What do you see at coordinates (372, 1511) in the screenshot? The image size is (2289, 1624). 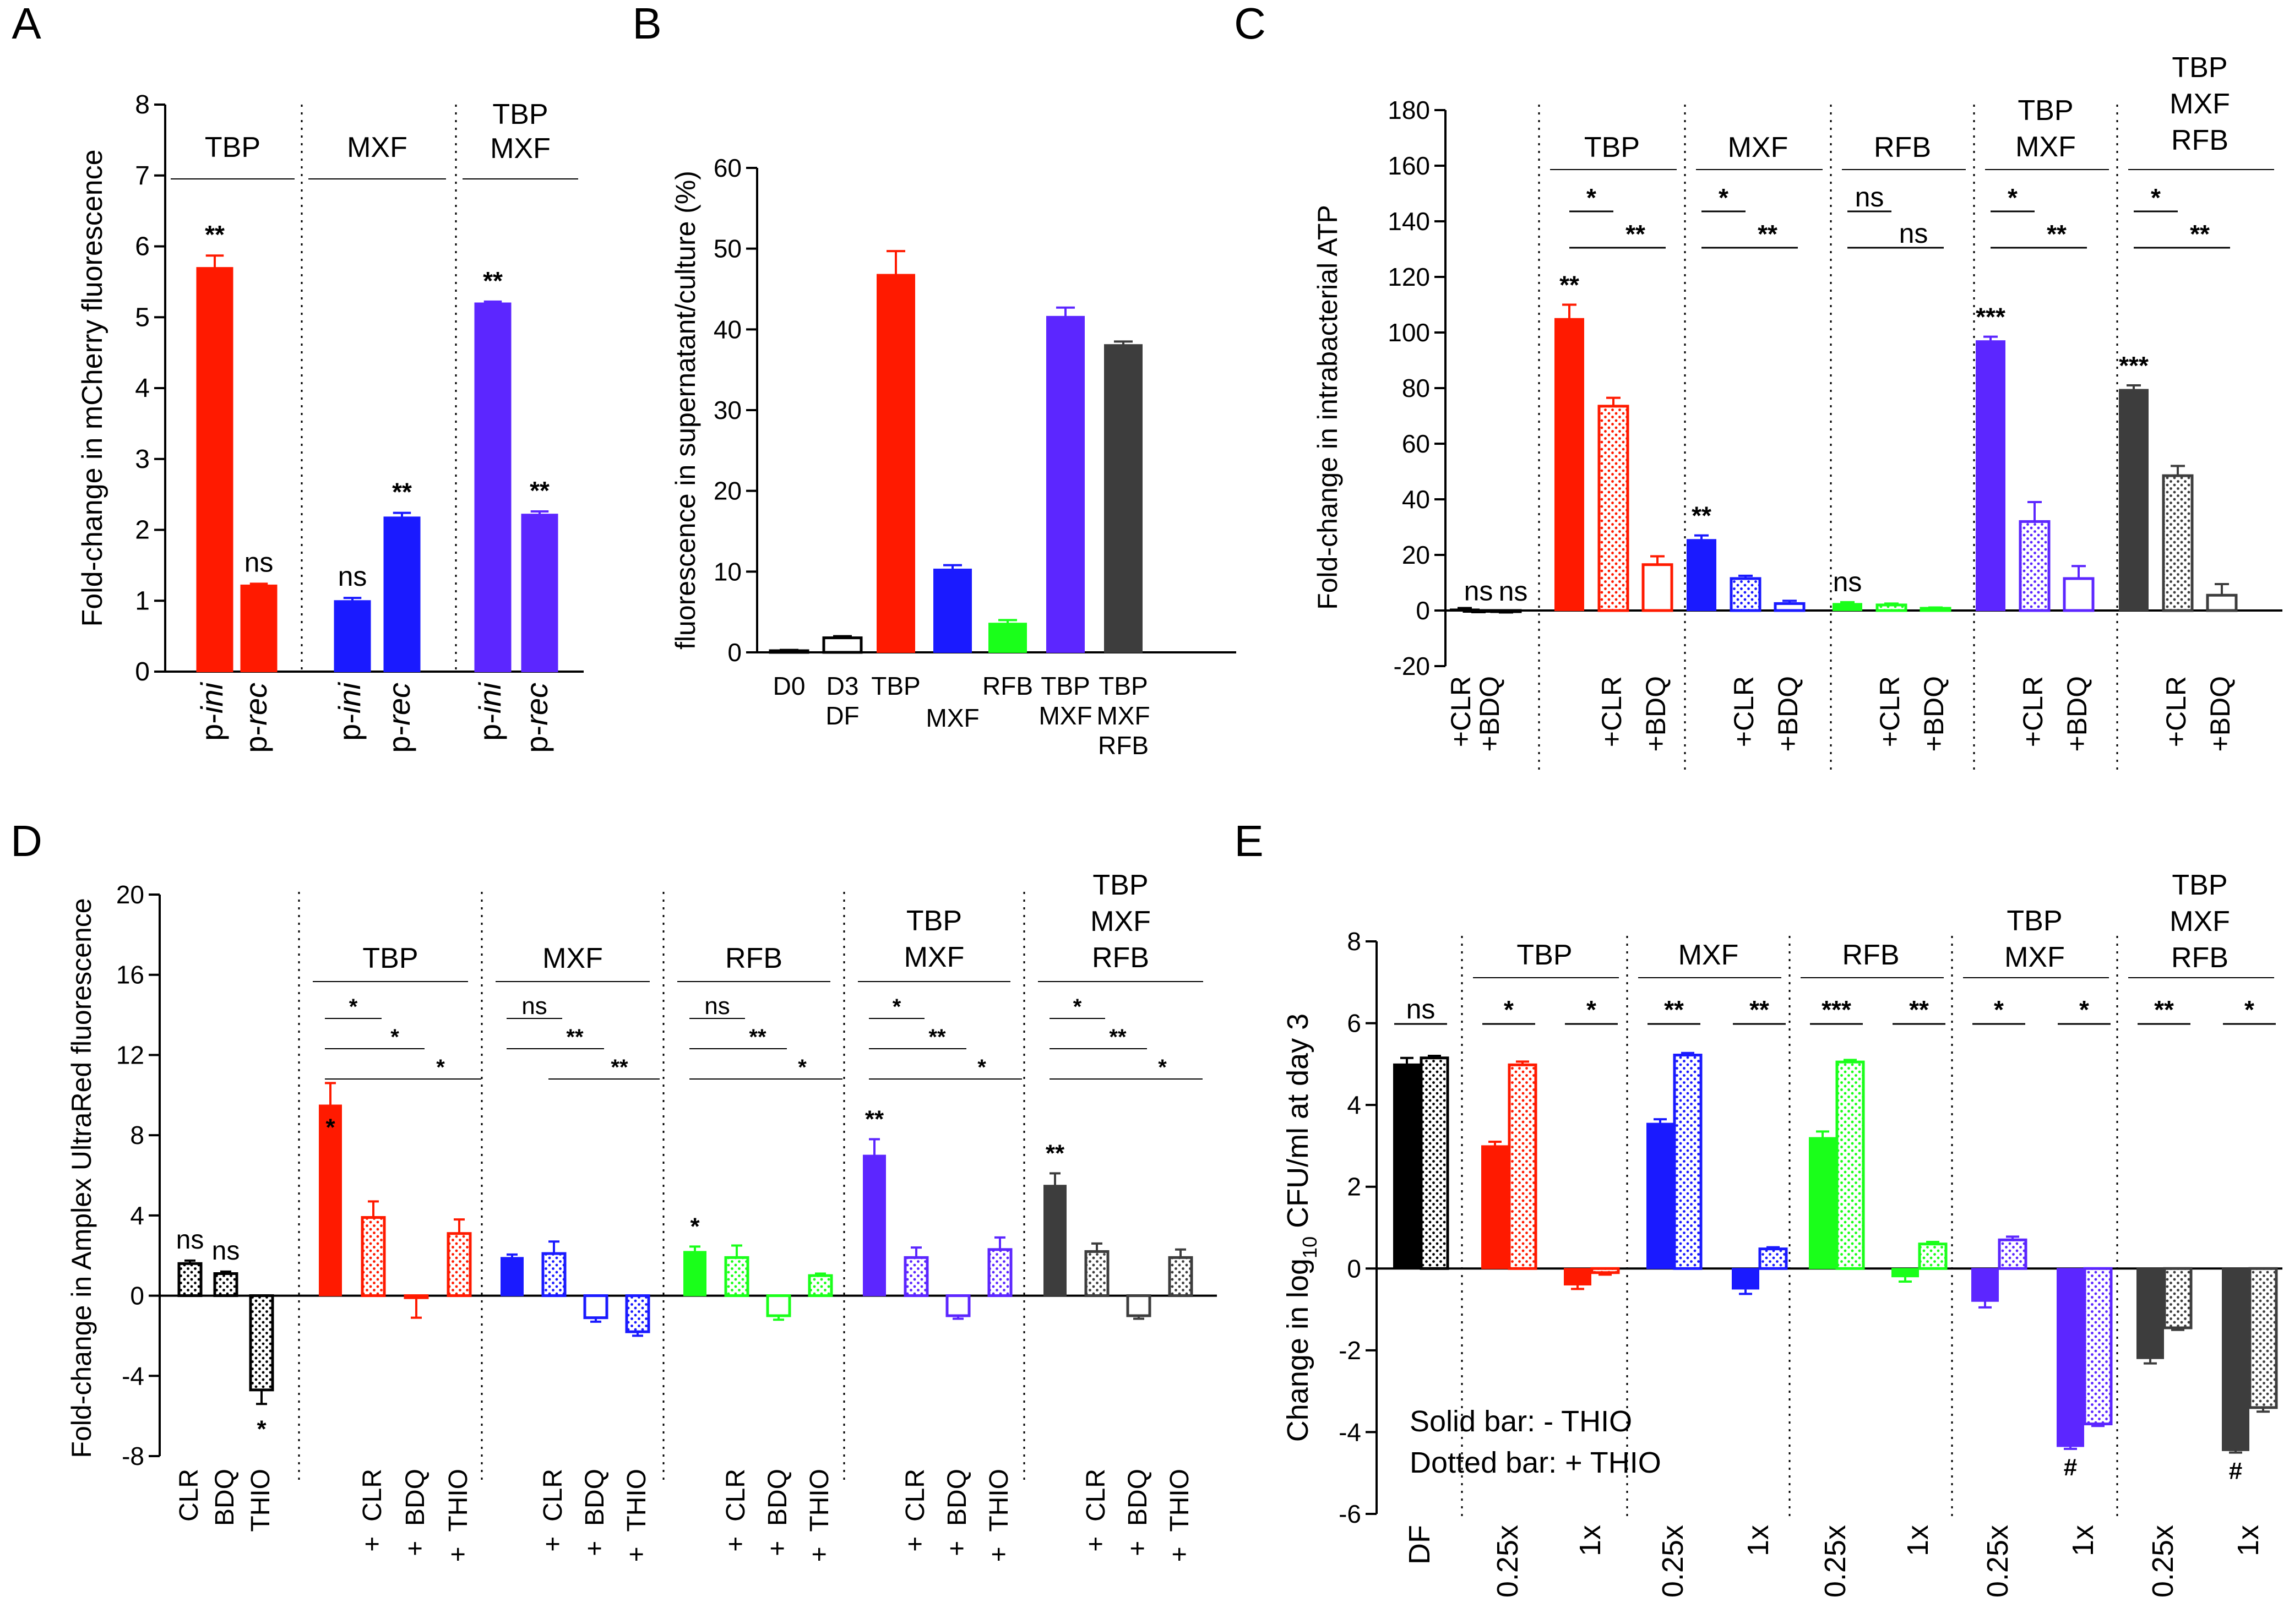 I see `panel-d-x-tick-label: + CLR` at bounding box center [372, 1511].